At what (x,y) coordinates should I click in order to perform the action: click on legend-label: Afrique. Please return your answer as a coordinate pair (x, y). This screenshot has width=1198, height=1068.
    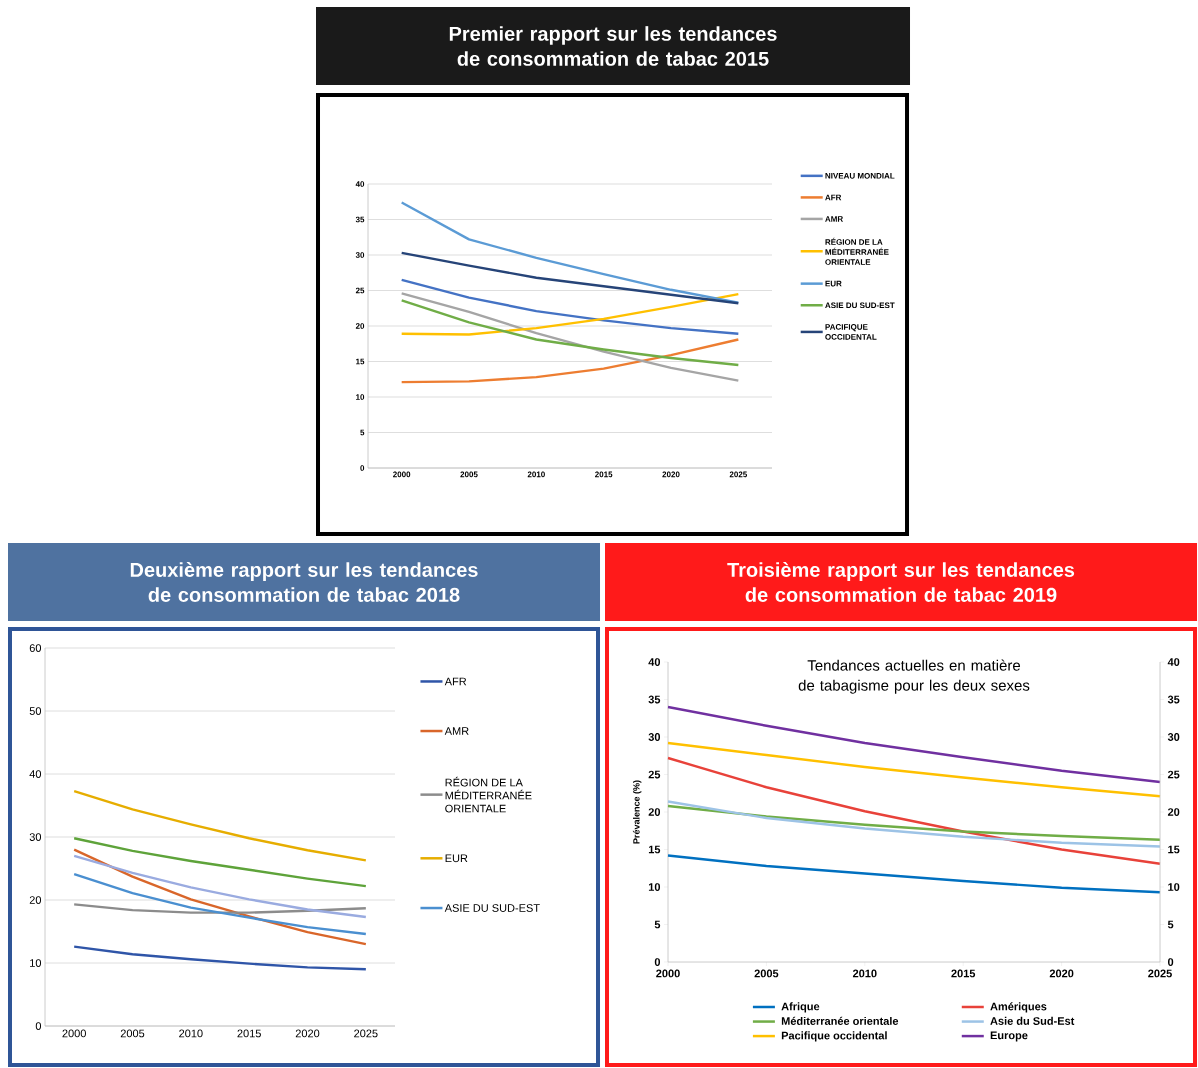
    Looking at the image, I should click on (800, 1007).